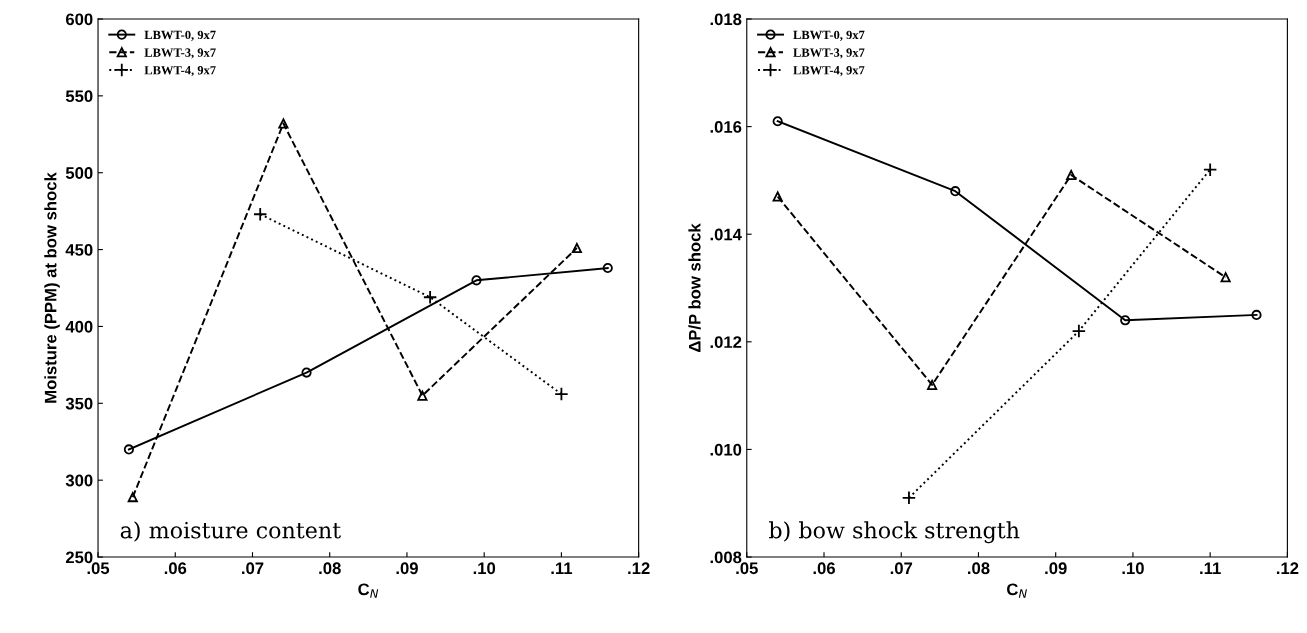  I want to click on y-tick-label: .008, so click(726, 557).